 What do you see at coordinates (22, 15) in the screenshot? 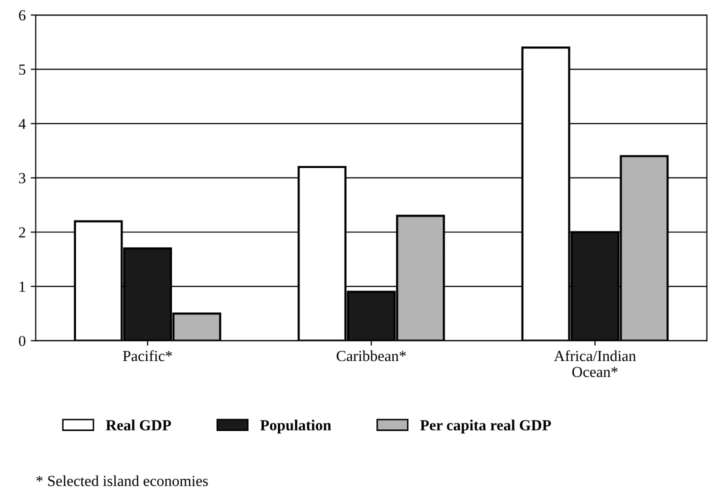
I see `y-tick-label: 6` at bounding box center [22, 15].